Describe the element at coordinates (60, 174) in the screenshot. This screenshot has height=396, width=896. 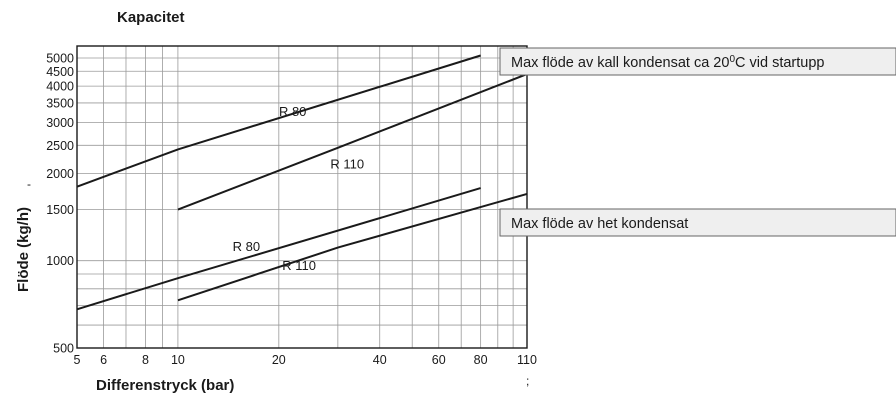
I see `y-tick-label: 2000` at that location.